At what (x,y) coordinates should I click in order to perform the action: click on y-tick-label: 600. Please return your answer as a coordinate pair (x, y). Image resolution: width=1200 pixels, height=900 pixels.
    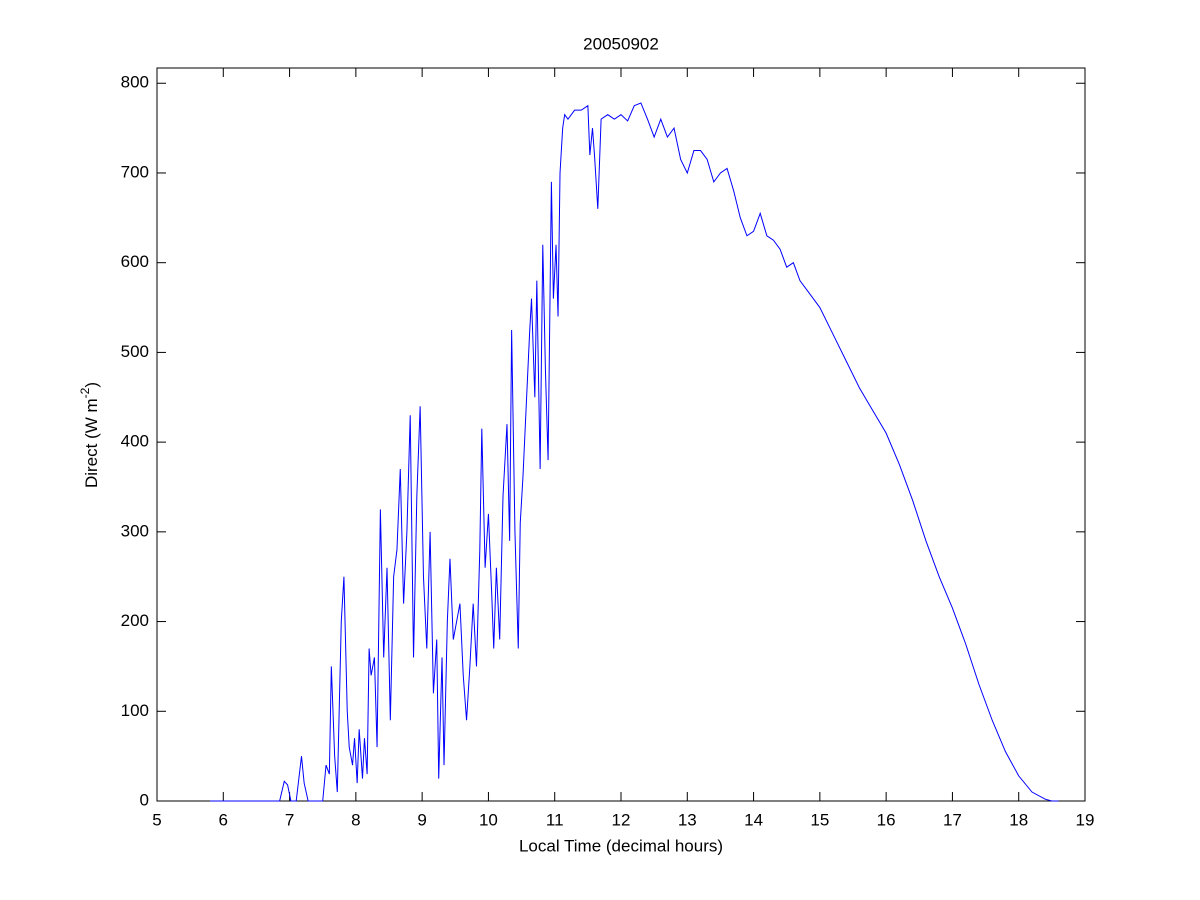
    Looking at the image, I should click on (135, 261).